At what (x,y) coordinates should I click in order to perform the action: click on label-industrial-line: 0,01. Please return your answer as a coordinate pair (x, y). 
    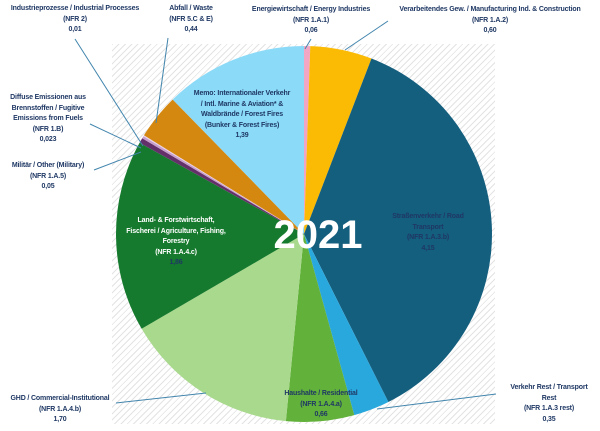
    Looking at the image, I should click on (75, 29).